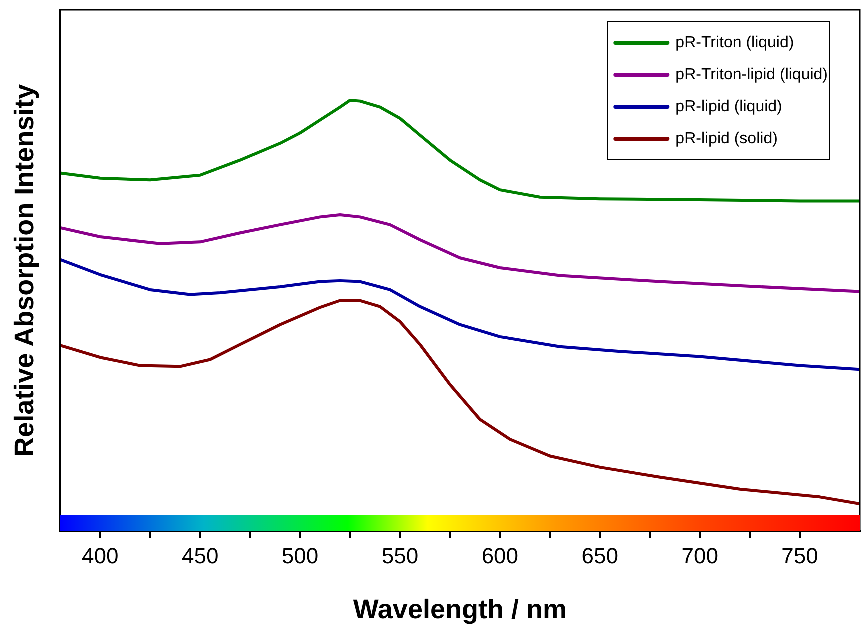  Describe the element at coordinates (100, 555) in the screenshot. I see `x-tick-label: 400` at that location.